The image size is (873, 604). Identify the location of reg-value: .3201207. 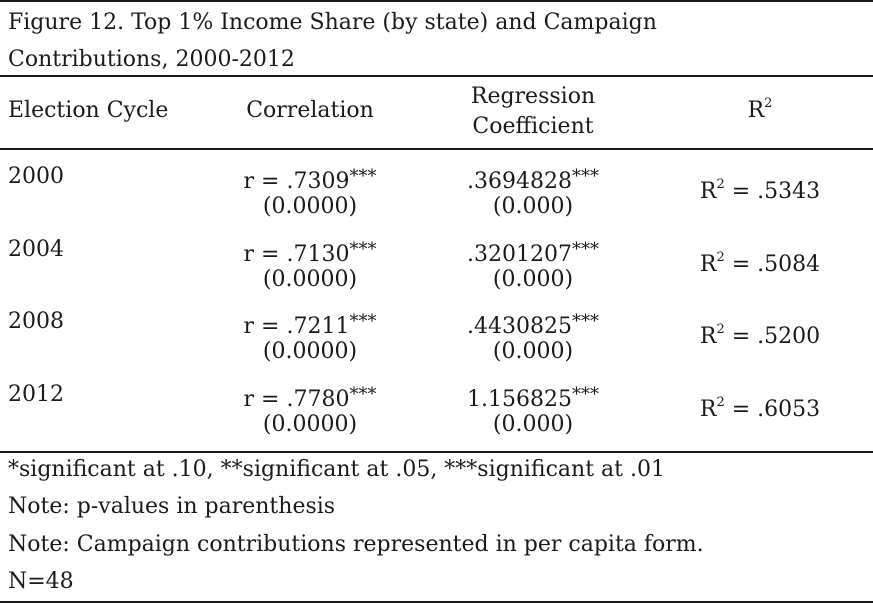
(519, 254).